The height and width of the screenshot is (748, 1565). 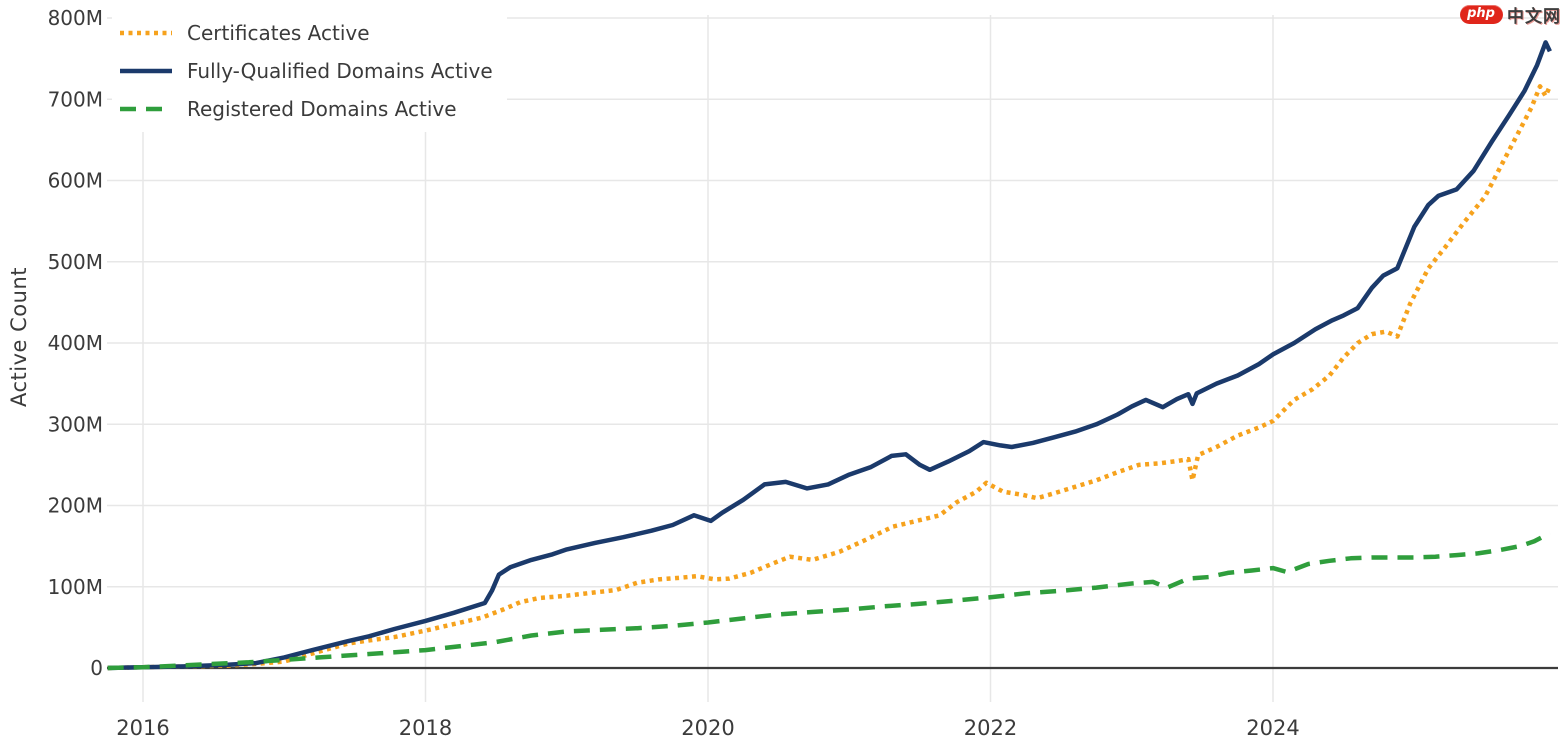 What do you see at coordinates (75, 343) in the screenshot?
I see `y-tick-label: 400M` at bounding box center [75, 343].